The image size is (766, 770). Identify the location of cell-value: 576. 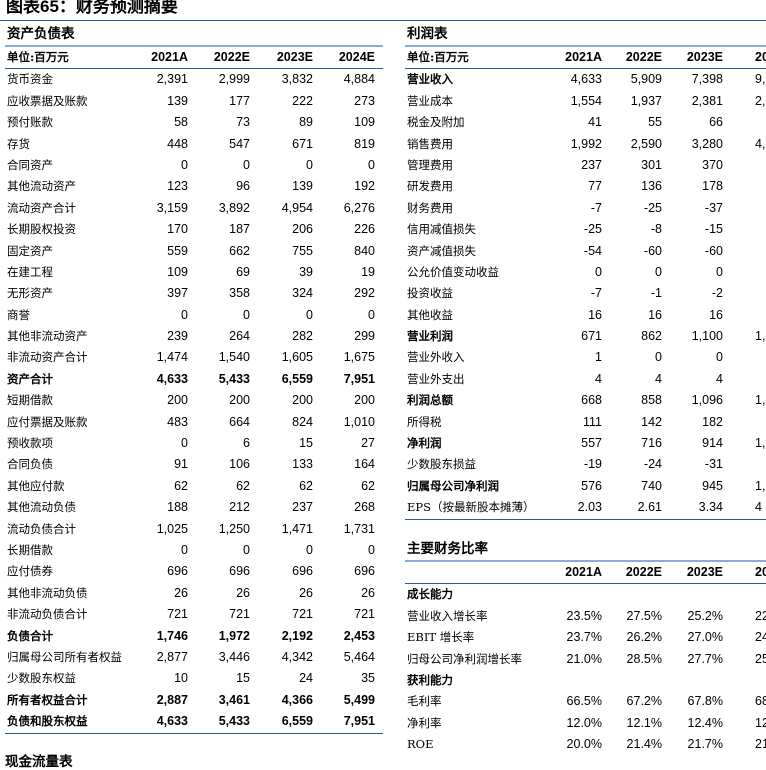
(591, 485).